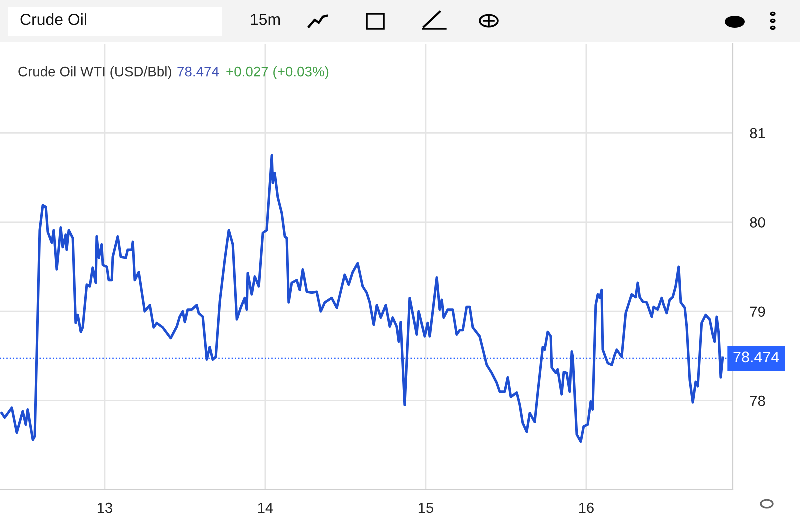 The height and width of the screenshot is (523, 800). Describe the element at coordinates (757, 357) in the screenshot. I see `ref-line-label: 78.474` at that location.